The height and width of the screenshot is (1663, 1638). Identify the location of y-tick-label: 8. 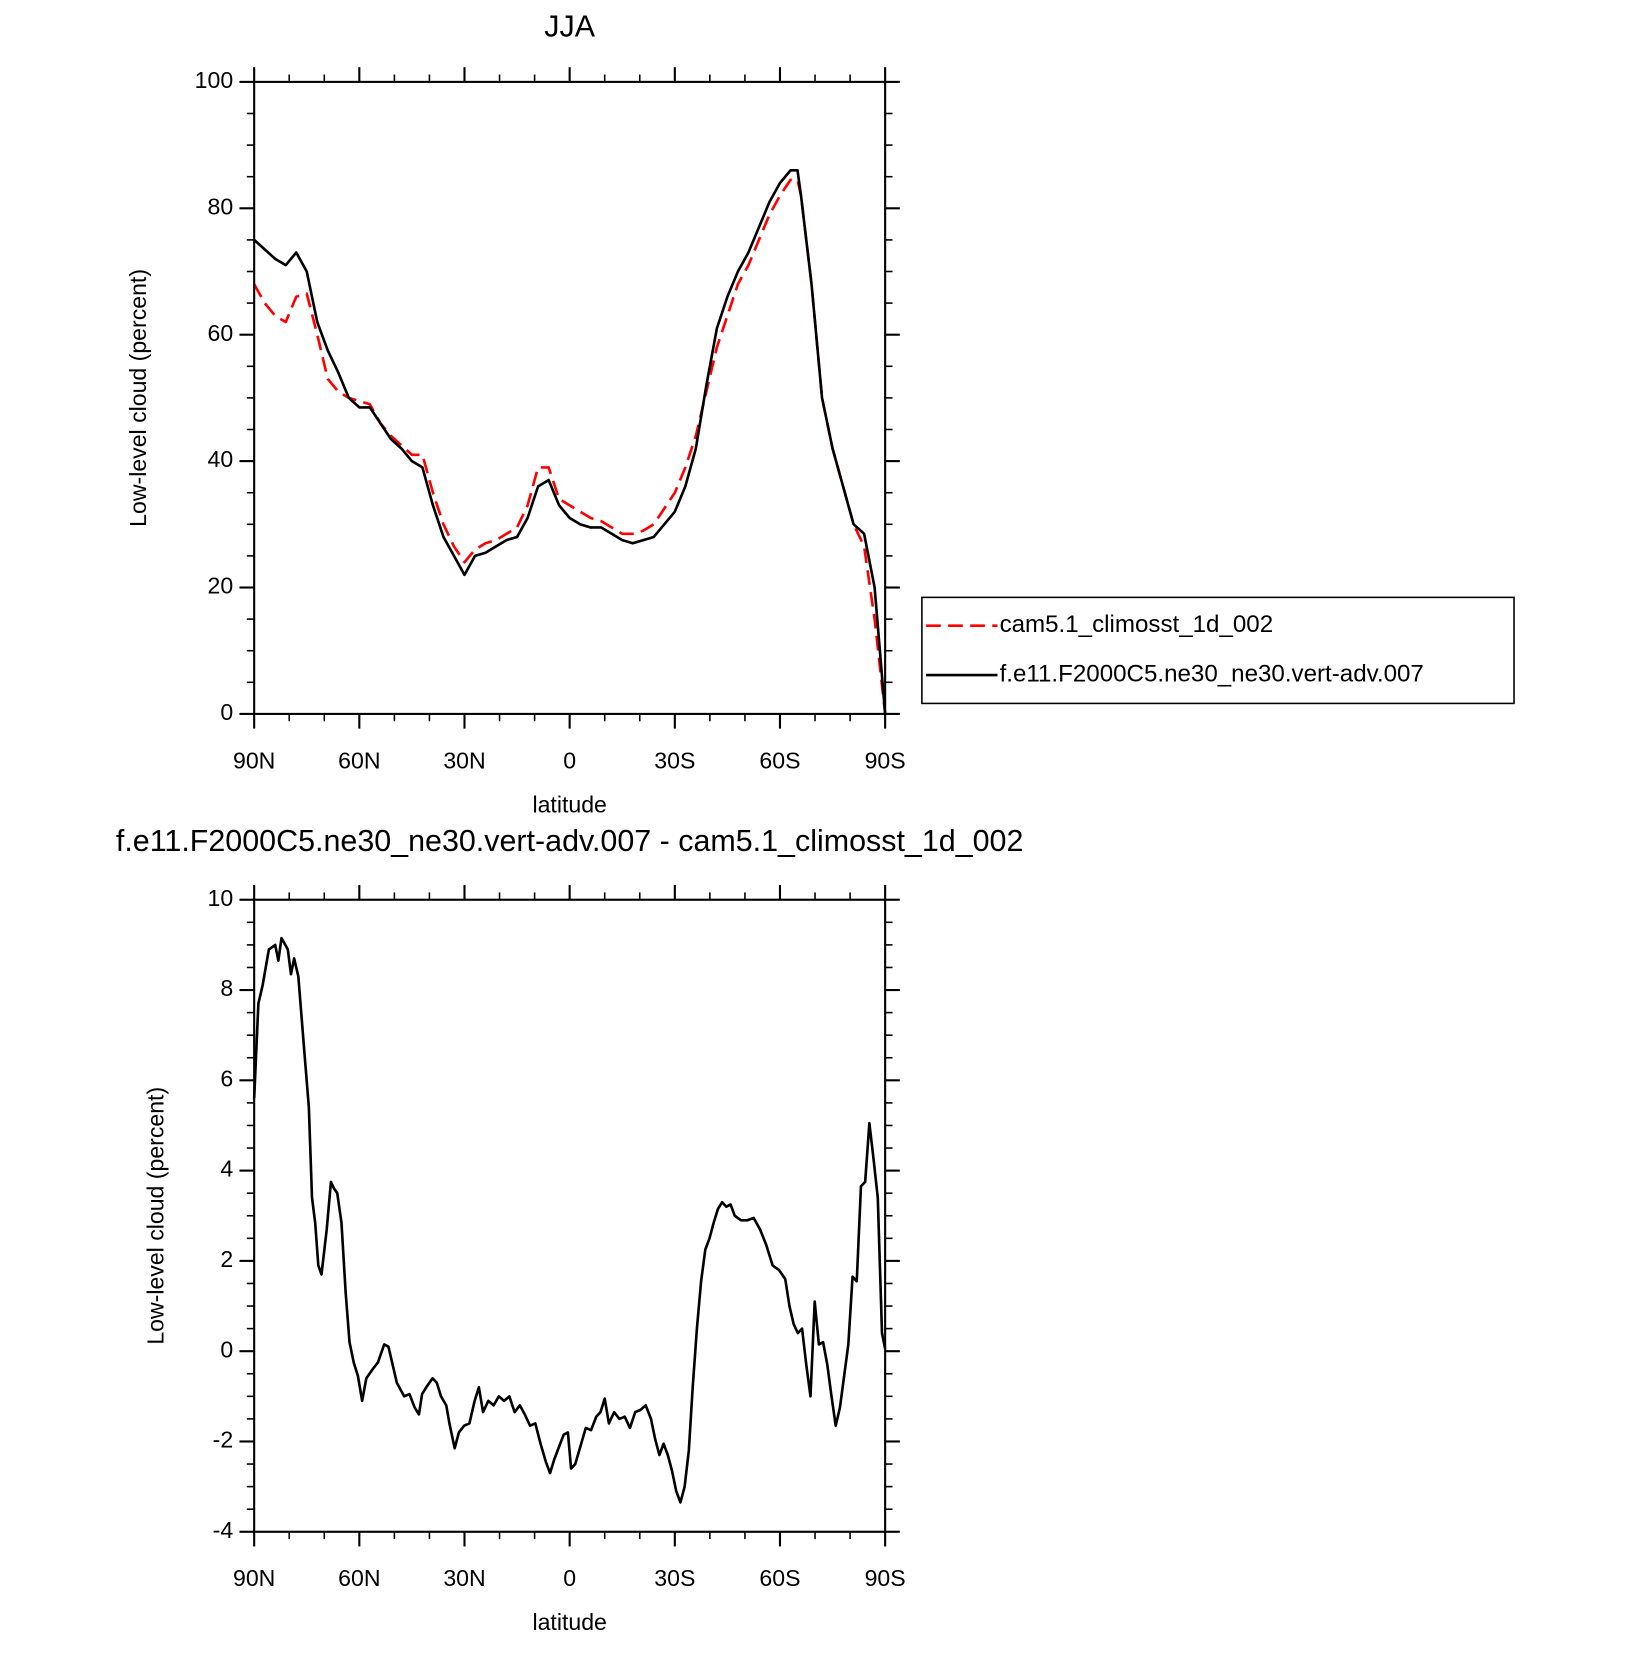
(226, 988).